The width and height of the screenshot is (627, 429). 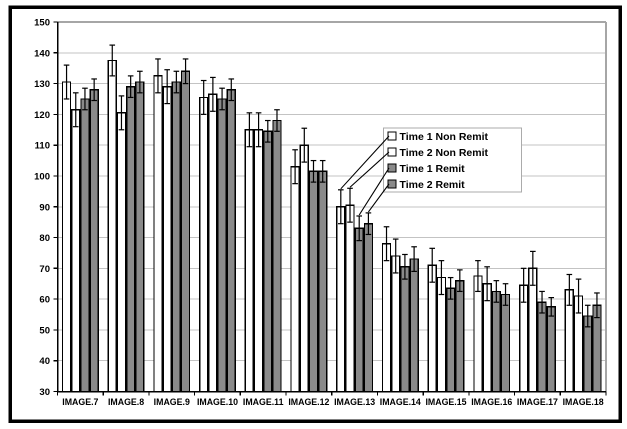 I want to click on legend-item-time-1-non-remit: Time 1 Non Remit, so click(x=438, y=137).